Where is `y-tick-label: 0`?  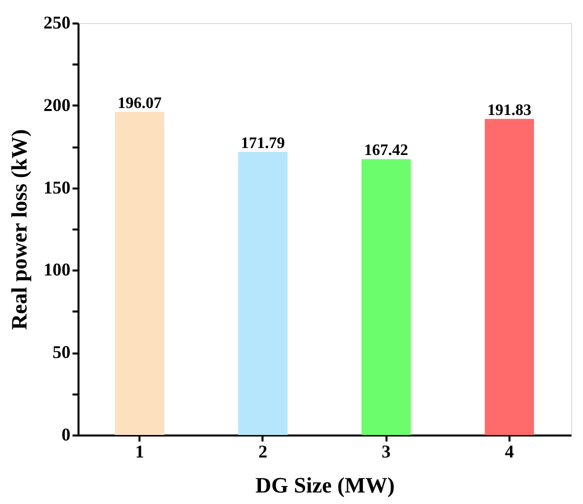
y-tick-label: 0 is located at coordinates (66, 434).